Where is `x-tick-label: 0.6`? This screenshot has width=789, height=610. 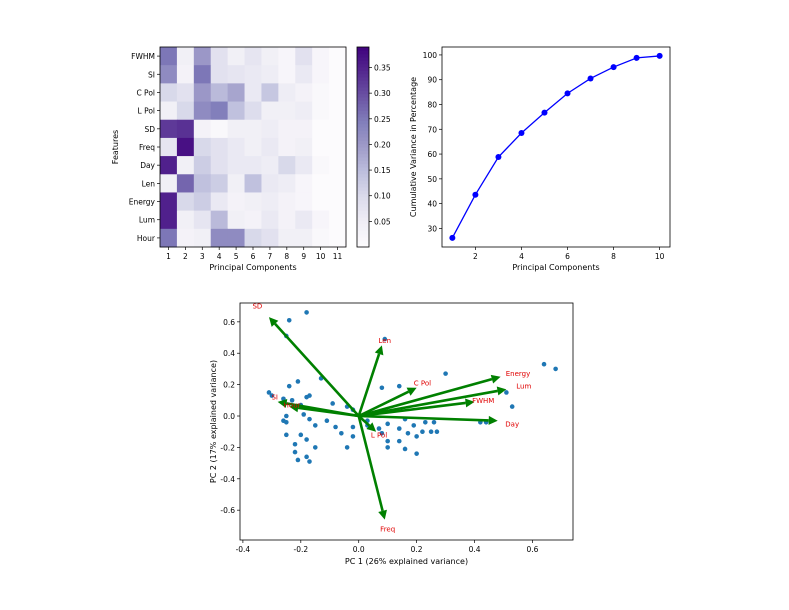 x-tick-label: 0.6 is located at coordinates (532, 549).